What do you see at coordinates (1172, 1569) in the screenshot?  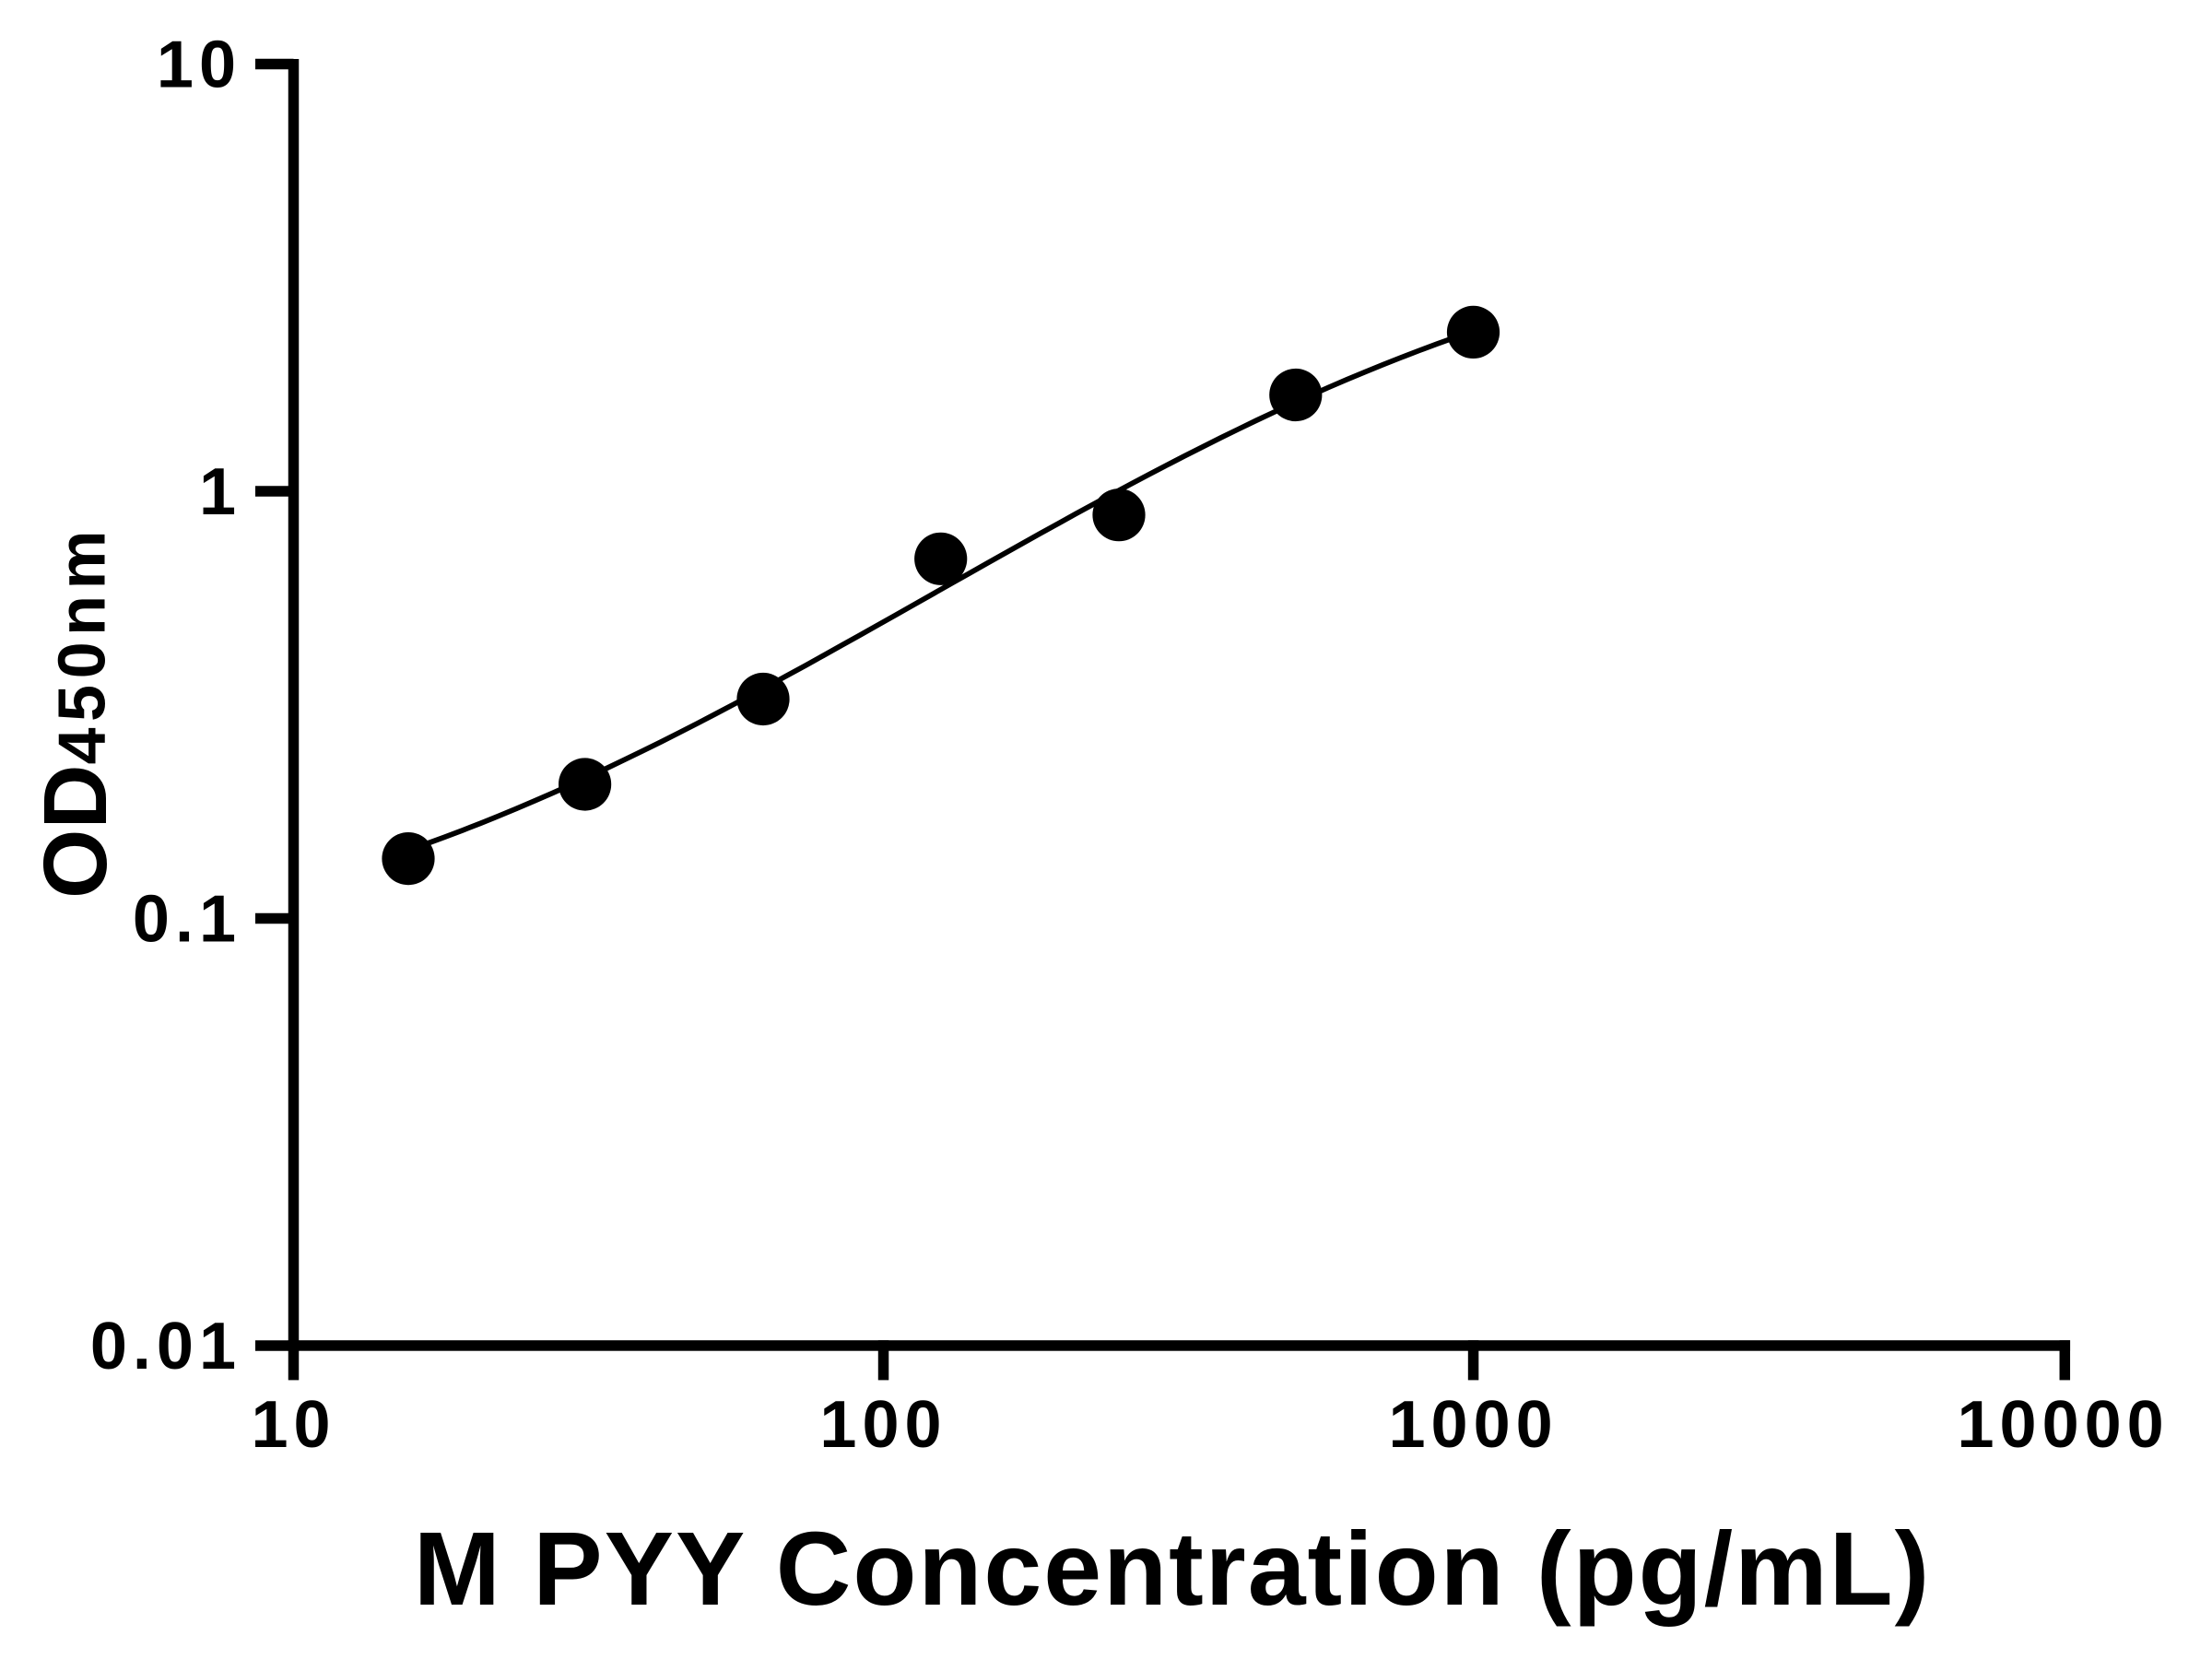 I see `svg-text: M PYY Concentration (pg/mL)` at bounding box center [1172, 1569].